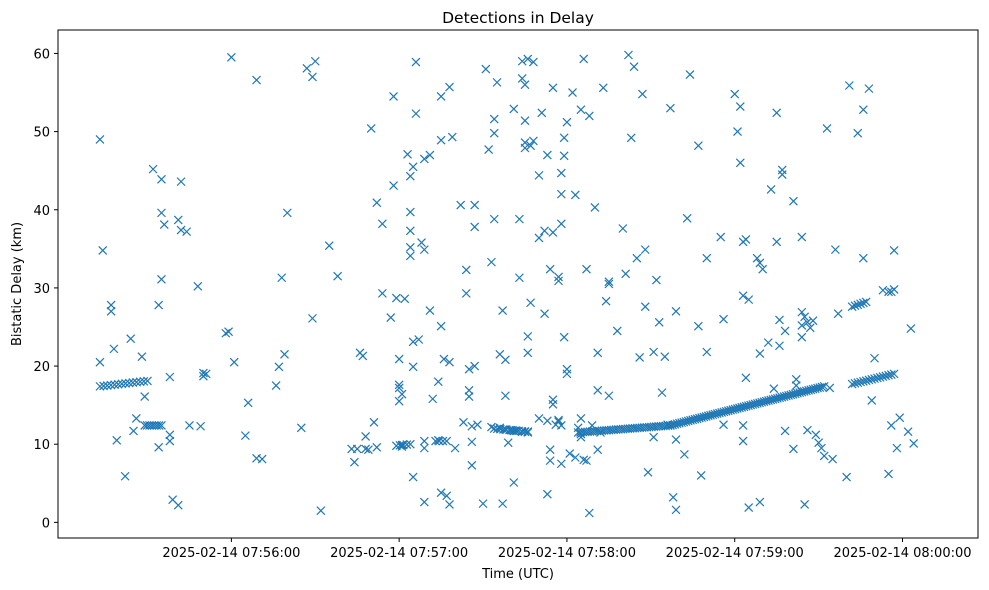 Image resolution: width=989 pixels, height=590 pixels. What do you see at coordinates (41, 445) in the screenshot?
I see `y-tick-label: 10` at bounding box center [41, 445].